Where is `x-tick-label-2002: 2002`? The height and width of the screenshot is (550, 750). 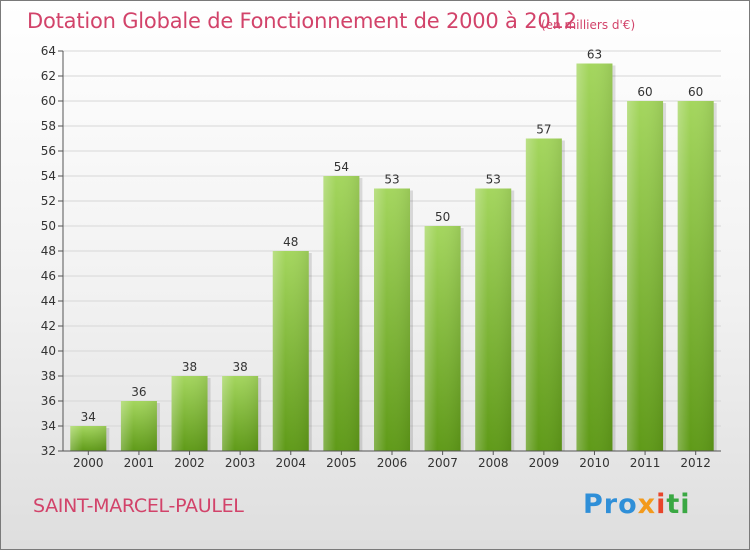
x-tick-label-2002: 2002 is located at coordinates (189, 463).